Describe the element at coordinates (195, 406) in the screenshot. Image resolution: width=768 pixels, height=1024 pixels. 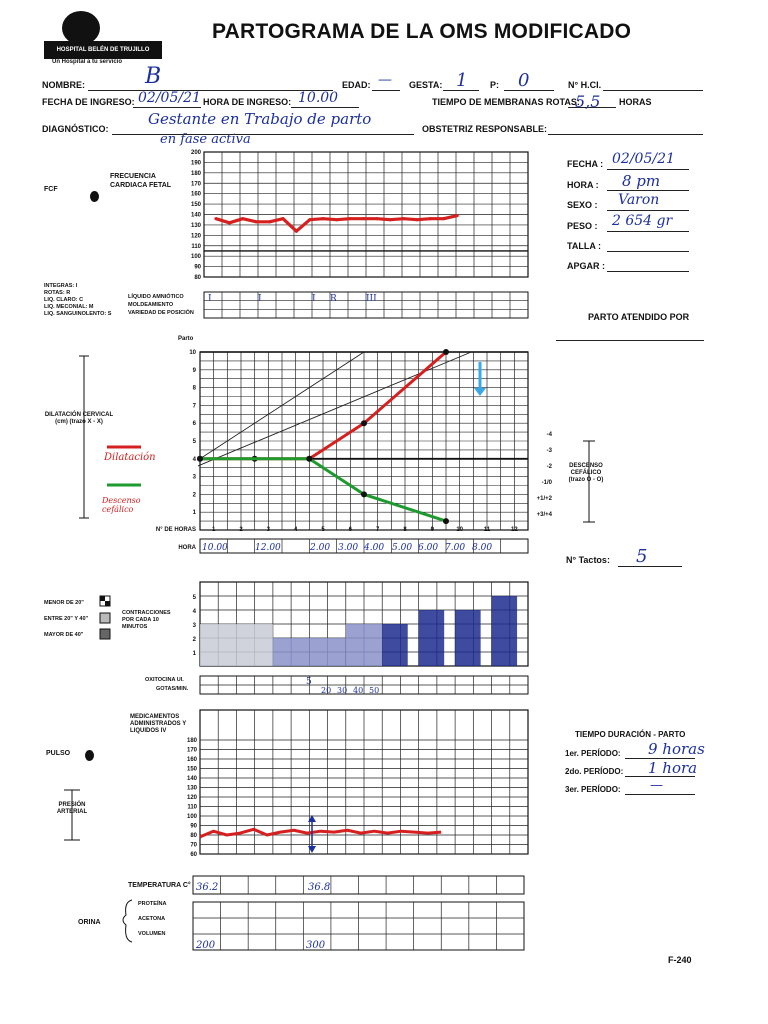
I see `dil-tick-label: 7` at that location.